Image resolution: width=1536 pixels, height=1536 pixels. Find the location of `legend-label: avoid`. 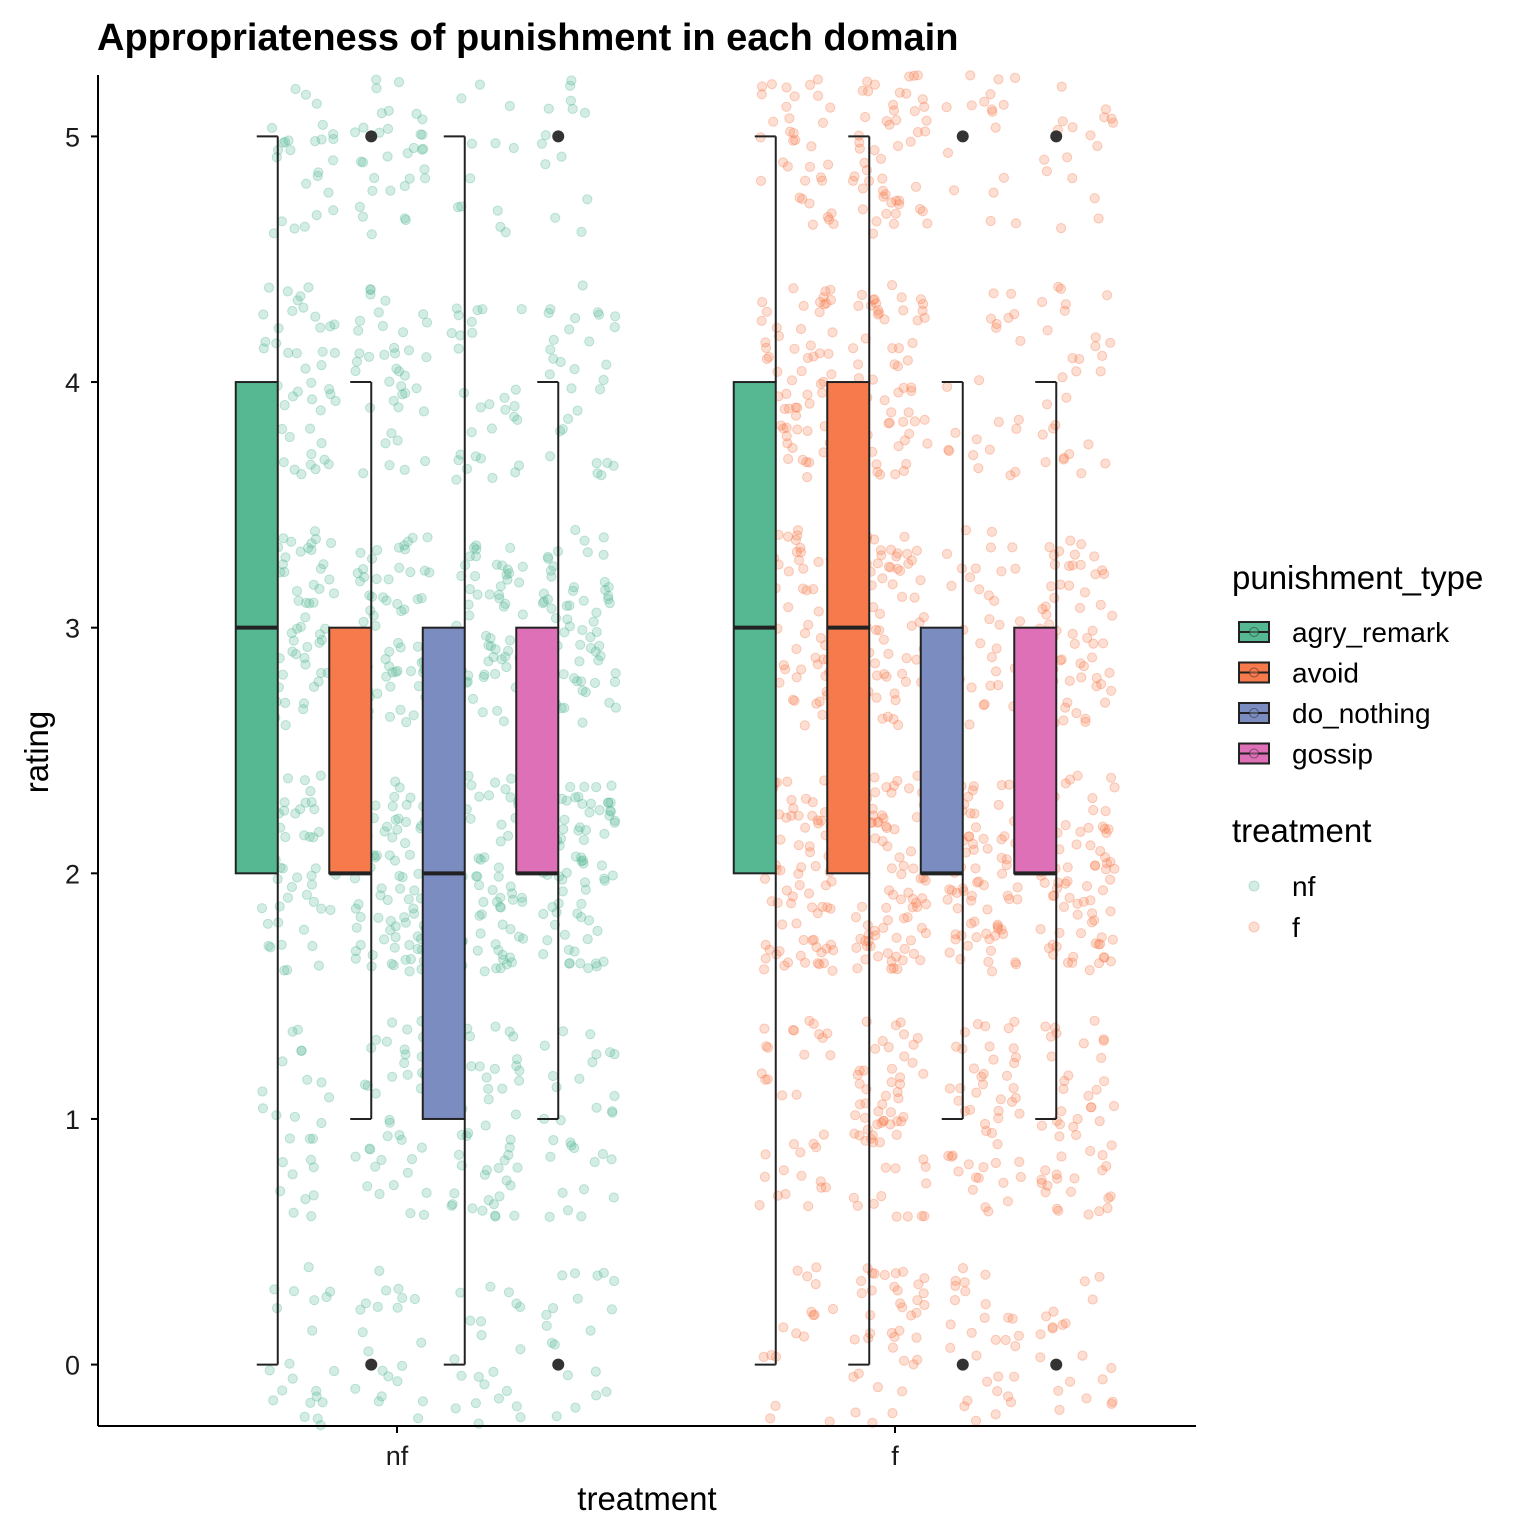

legend-label: avoid is located at coordinates (1325, 673).